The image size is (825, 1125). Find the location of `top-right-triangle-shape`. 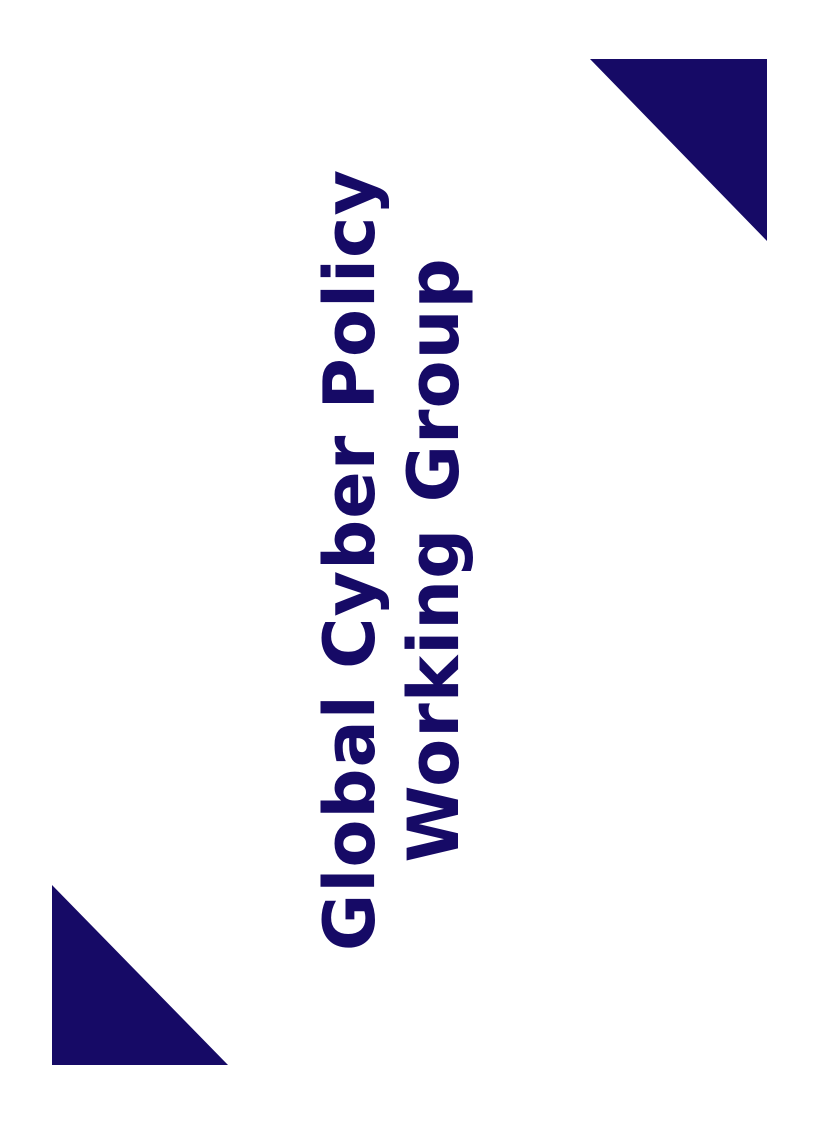

top-right-triangle-shape is located at coordinates (678, 150).